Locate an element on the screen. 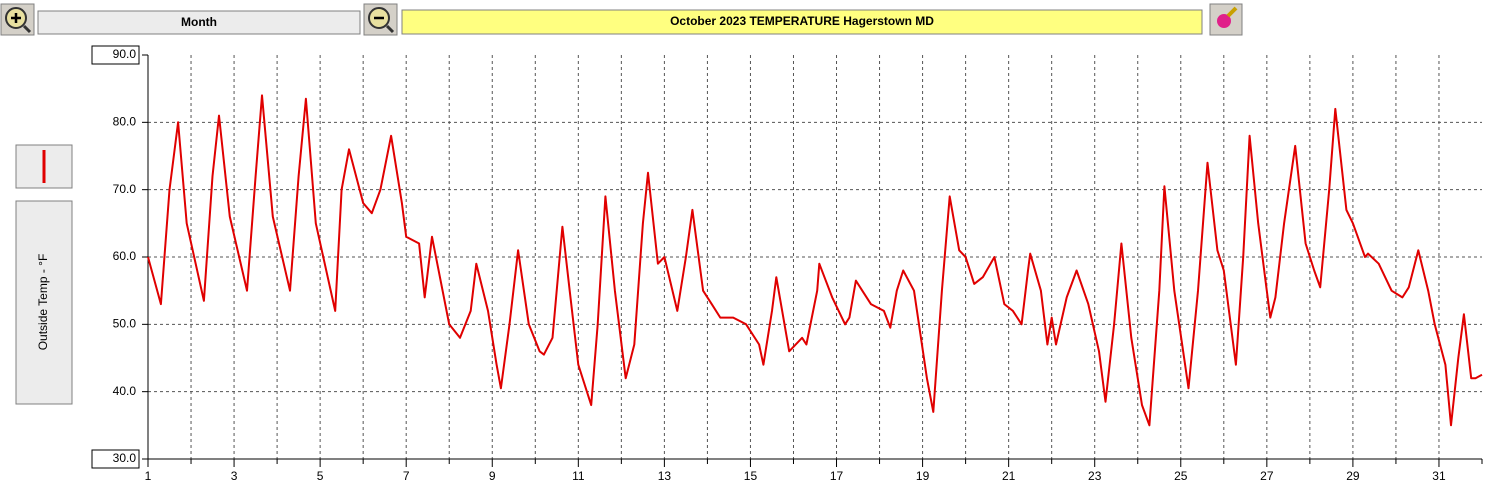 The width and height of the screenshot is (1502, 489). x-tick-label: 1 is located at coordinates (148, 476).